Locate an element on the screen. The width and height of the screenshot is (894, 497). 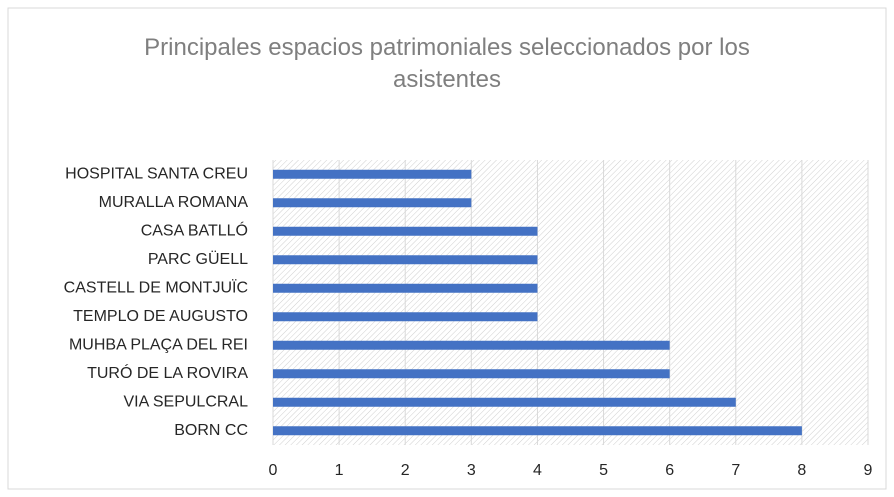
y-tick-label: BORN CC is located at coordinates (211, 430).